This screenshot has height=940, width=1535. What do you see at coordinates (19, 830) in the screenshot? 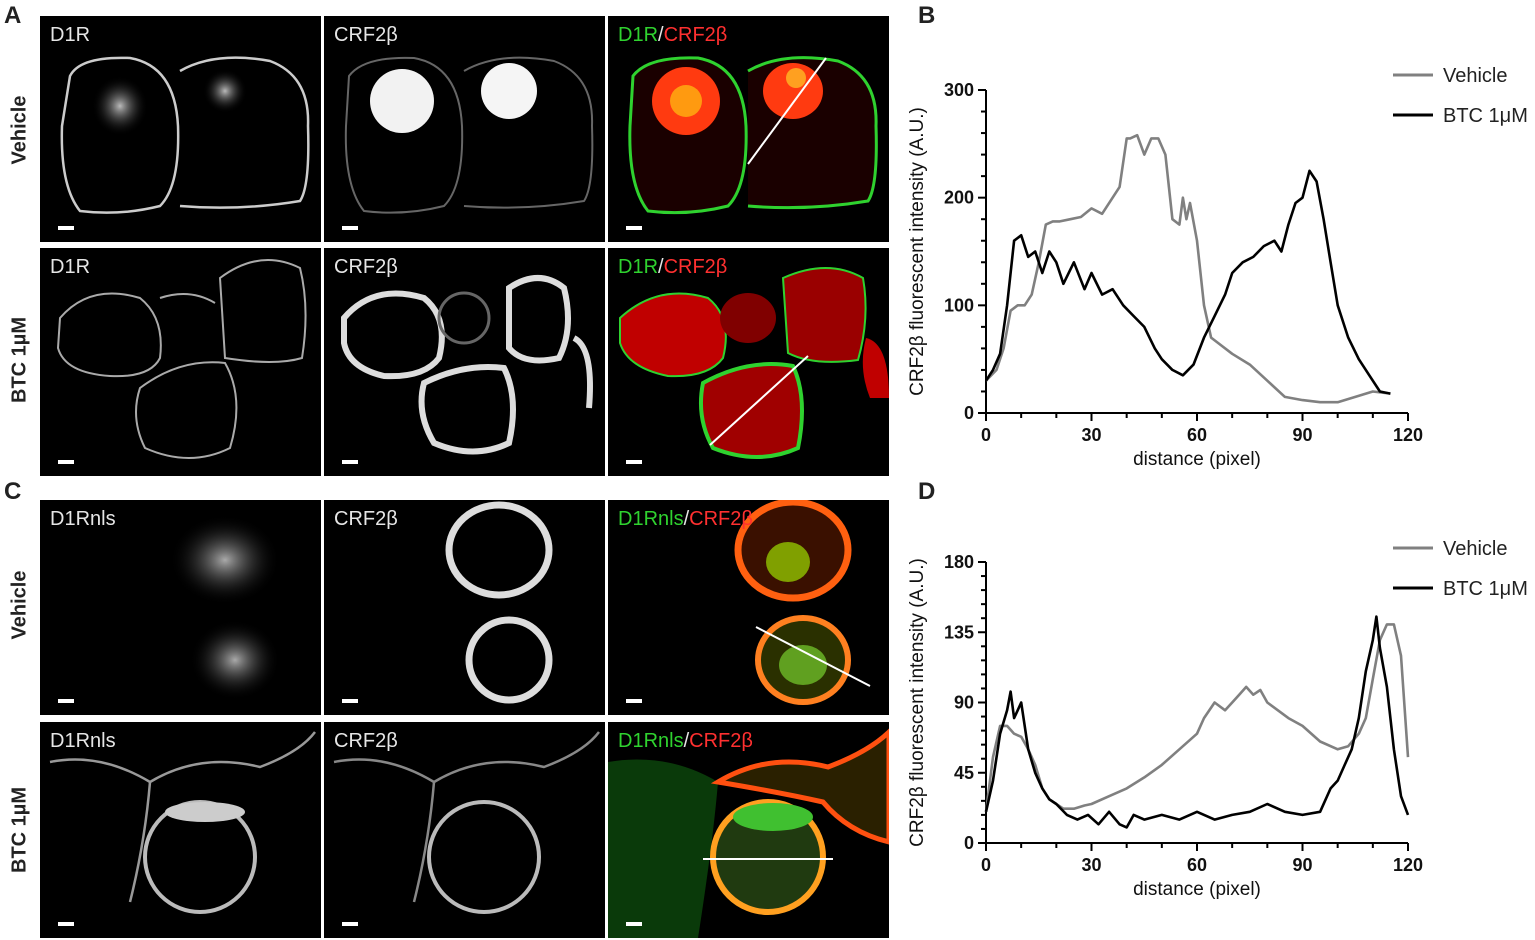
I see `row-label-c-btc: BTC 1µM` at bounding box center [19, 830].